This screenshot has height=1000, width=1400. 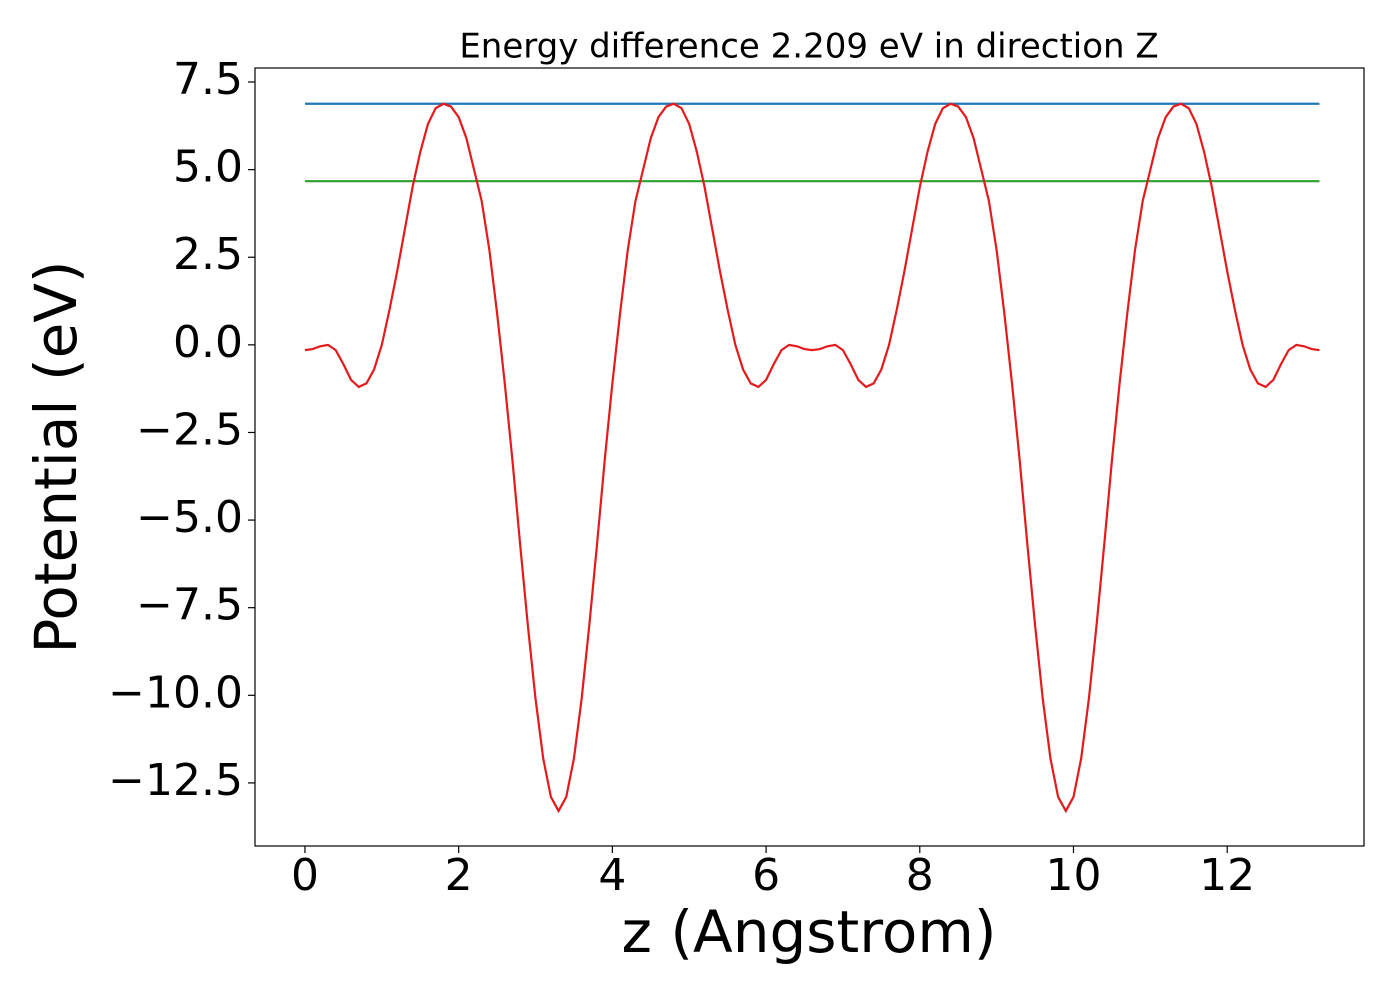 What do you see at coordinates (1227, 875) in the screenshot?
I see `x-tick-label: 12` at bounding box center [1227, 875].